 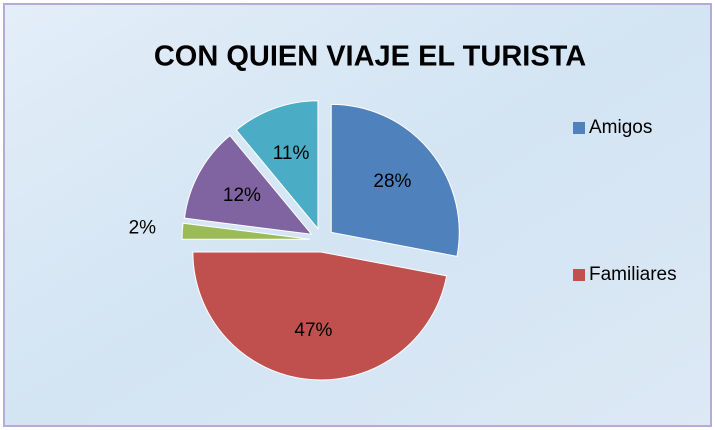 I want to click on data-label: 12%, so click(x=242, y=195).